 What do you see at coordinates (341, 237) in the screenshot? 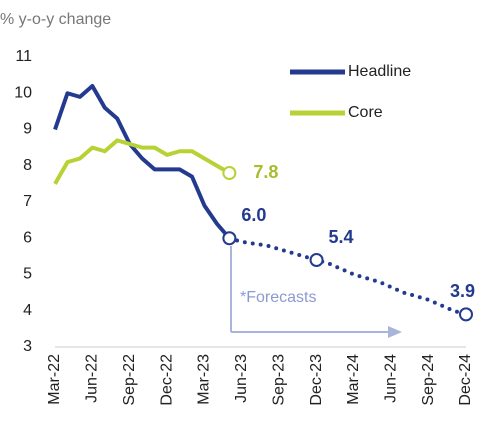
I see `value-label: 5.4` at bounding box center [341, 237].